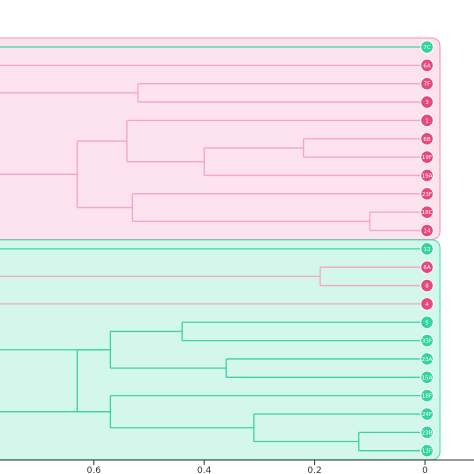 The image size is (474, 474). I want to click on leaf-label: 7C, so click(426, 48).